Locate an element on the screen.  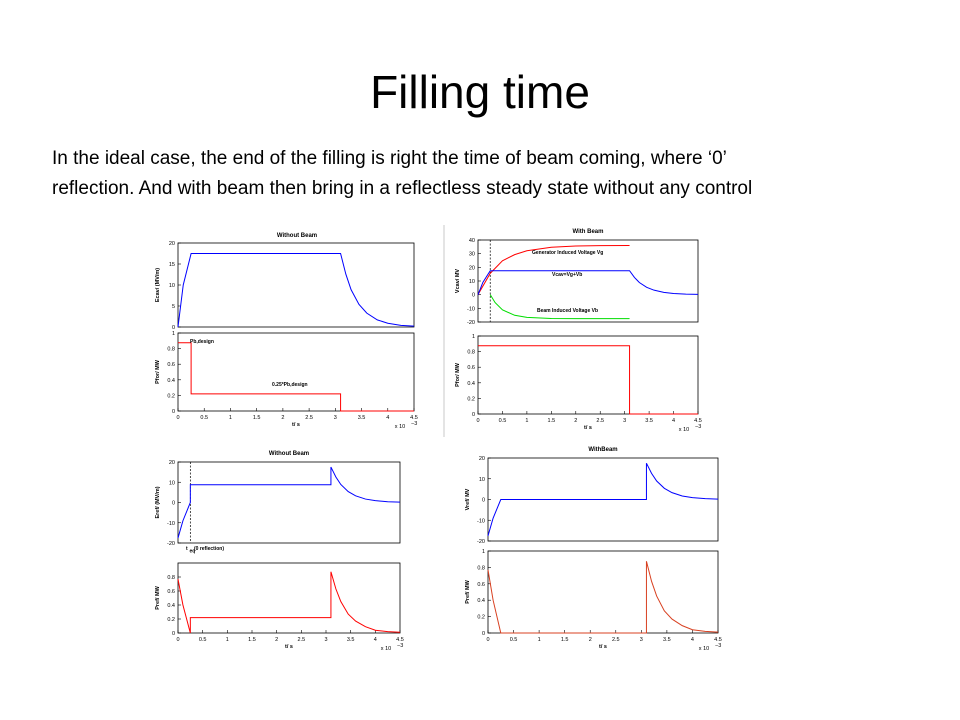
x-axis-label: t/ s is located at coordinates (588, 428).